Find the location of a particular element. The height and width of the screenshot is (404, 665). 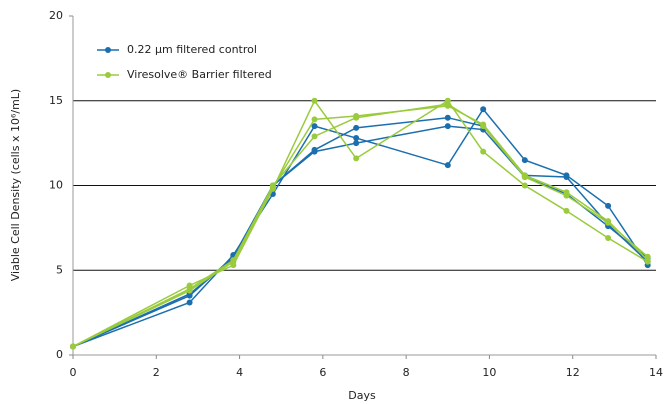

y-tick-label: 0 is located at coordinates (59, 354).